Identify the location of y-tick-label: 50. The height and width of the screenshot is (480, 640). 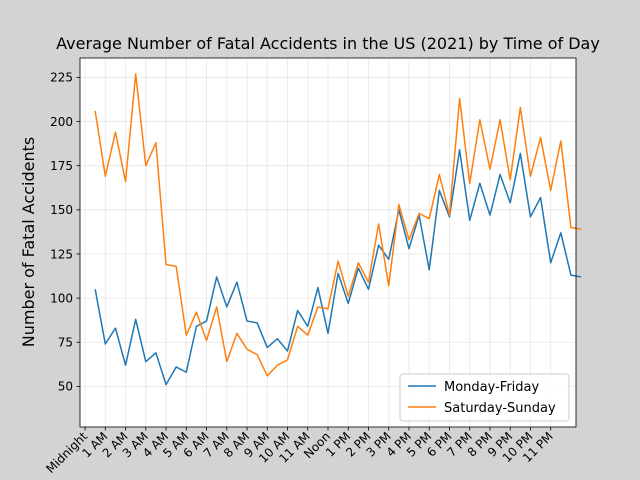
(65, 387).